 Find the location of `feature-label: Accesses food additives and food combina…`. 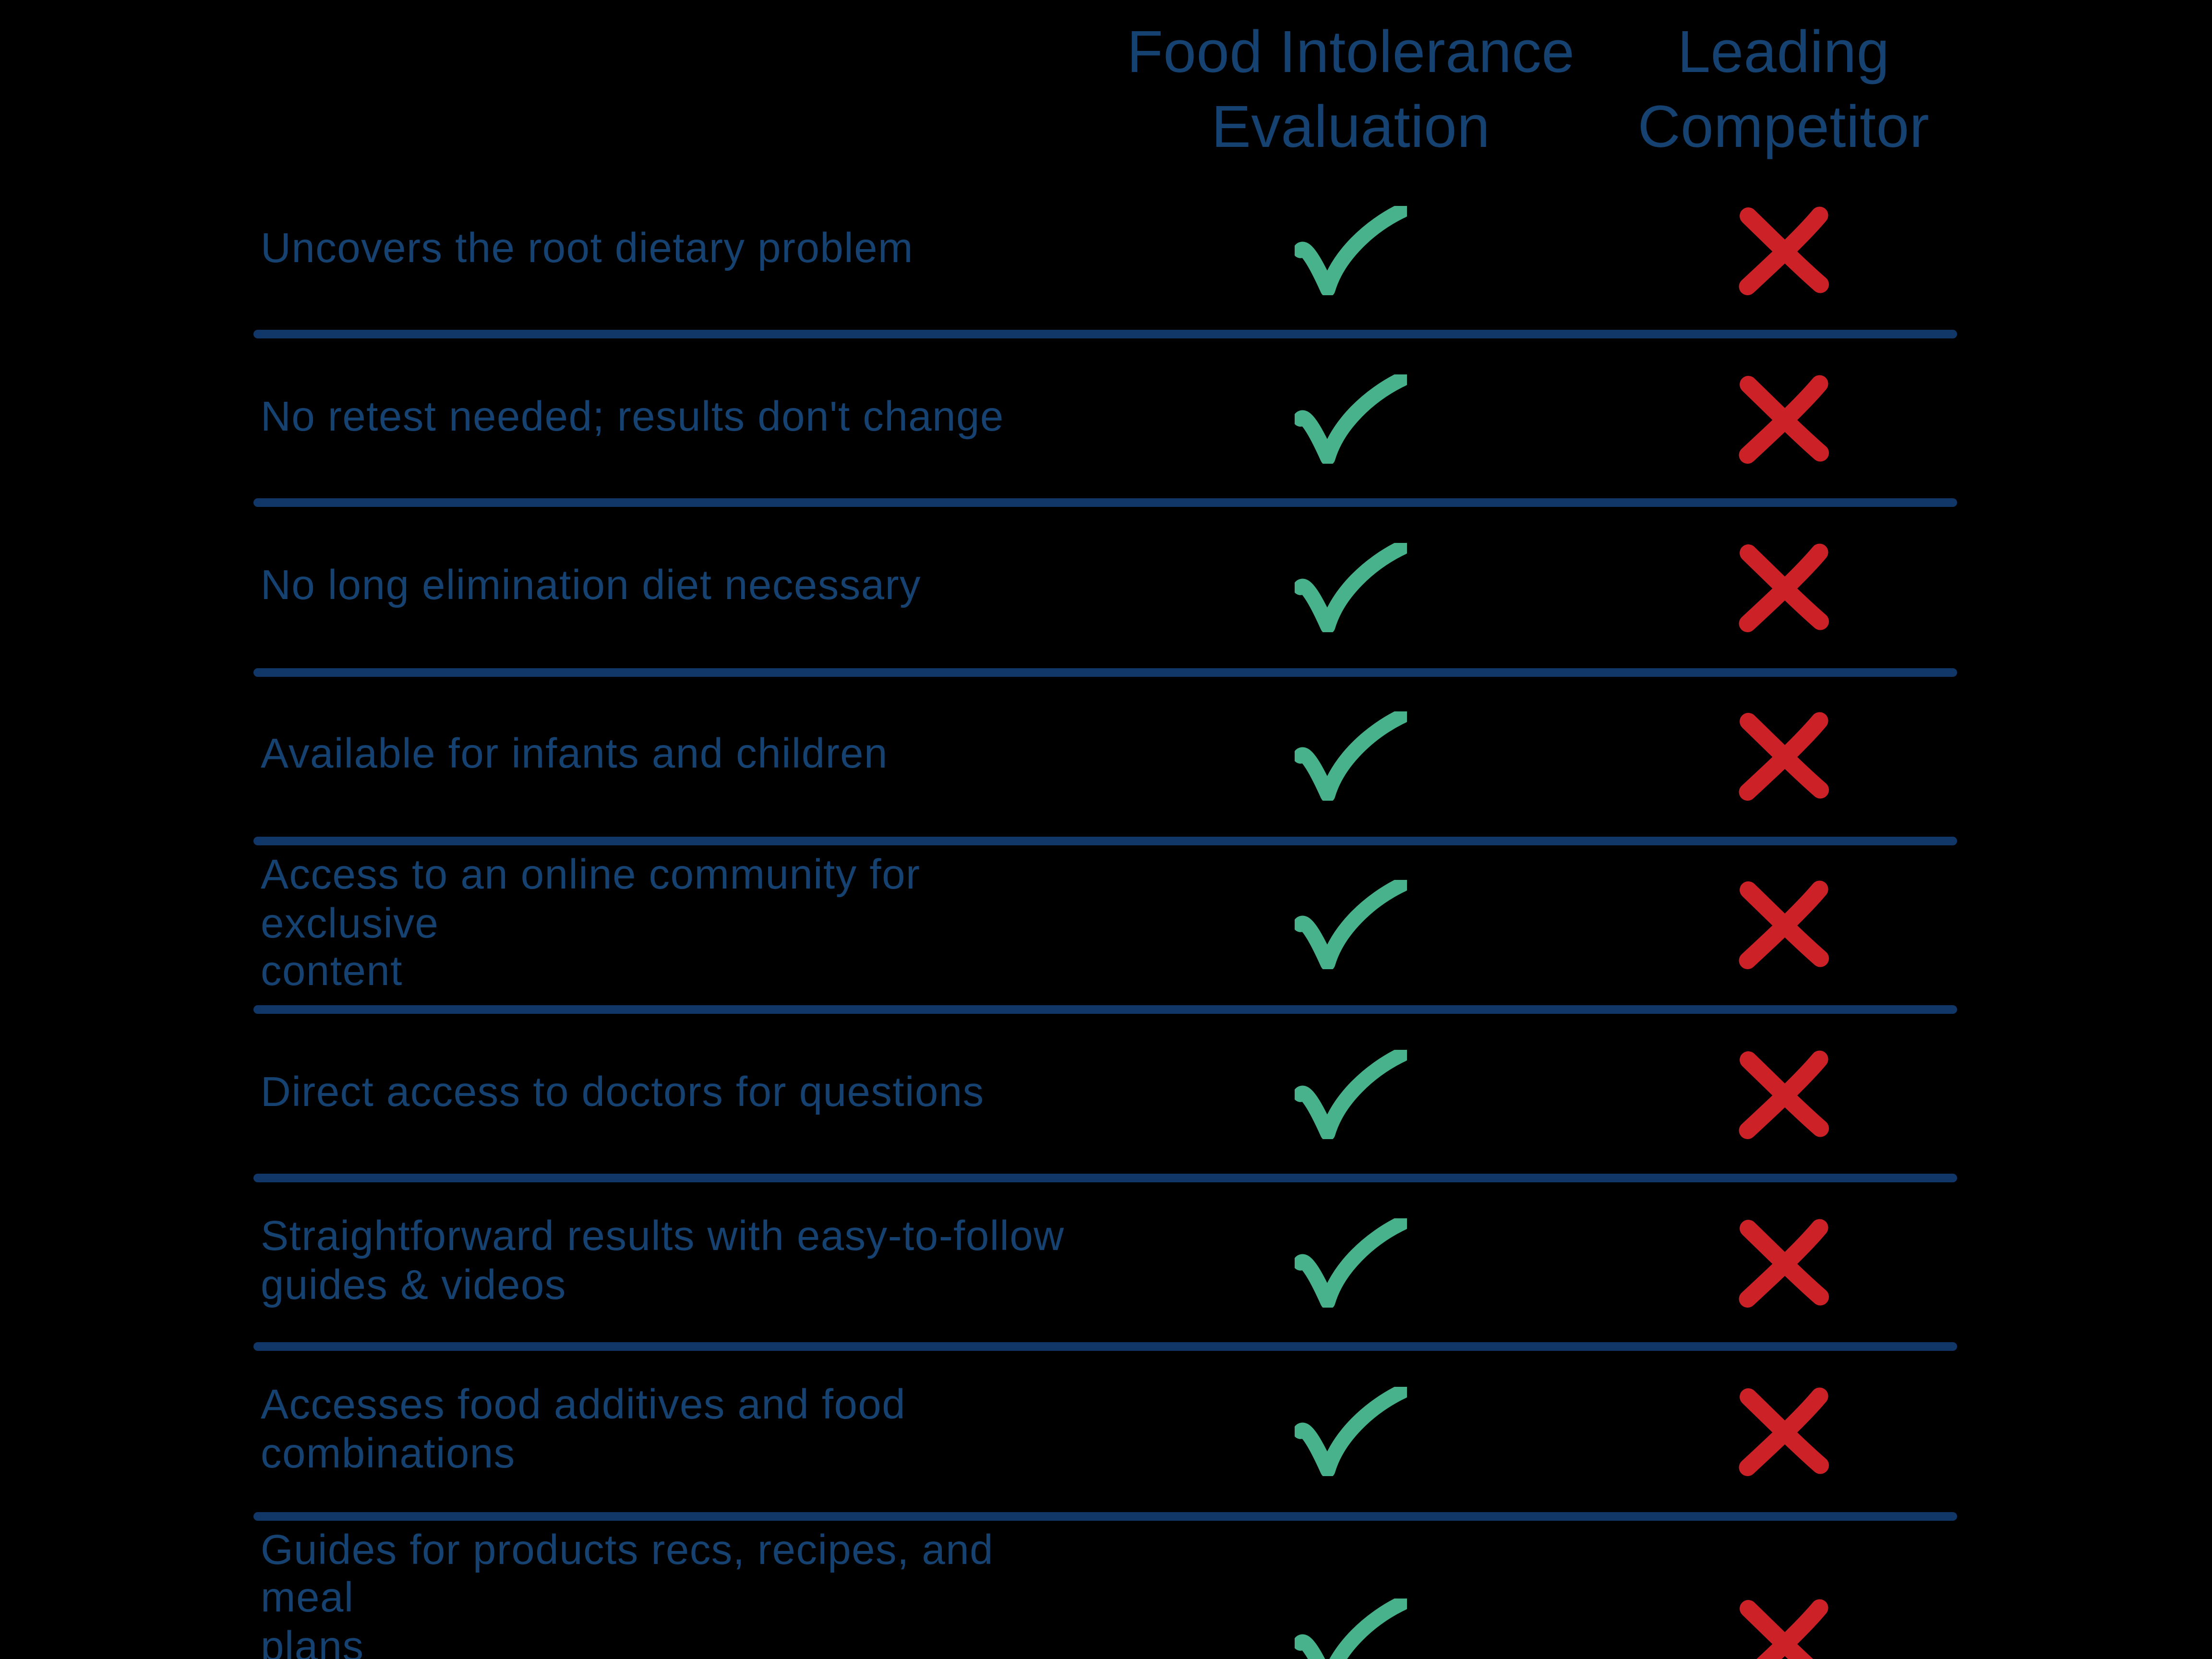

feature-label: Accesses food additives and food combina… is located at coordinates (584, 1430).